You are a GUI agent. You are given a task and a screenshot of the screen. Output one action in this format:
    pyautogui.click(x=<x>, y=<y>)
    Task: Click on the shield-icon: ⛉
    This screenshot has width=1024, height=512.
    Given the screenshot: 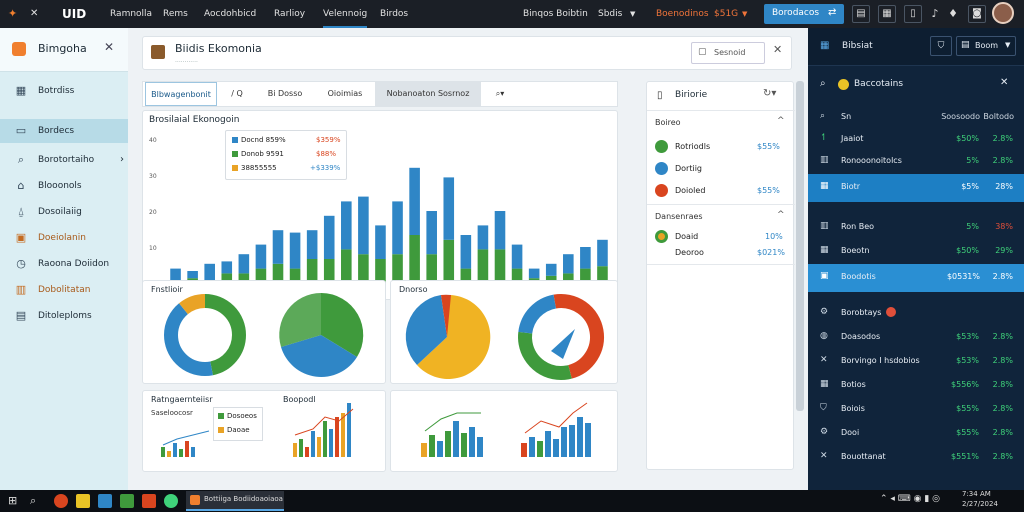 What is the action you would take?
    pyautogui.click(x=941, y=46)
    